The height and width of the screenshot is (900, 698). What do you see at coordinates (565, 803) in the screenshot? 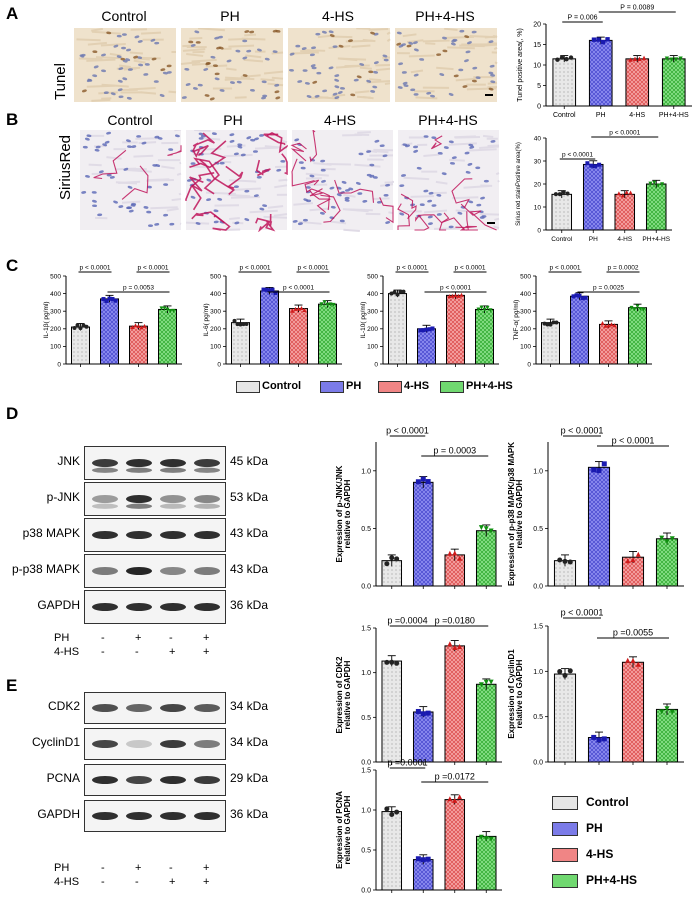
I see `legend-swatch-control-e` at bounding box center [565, 803].